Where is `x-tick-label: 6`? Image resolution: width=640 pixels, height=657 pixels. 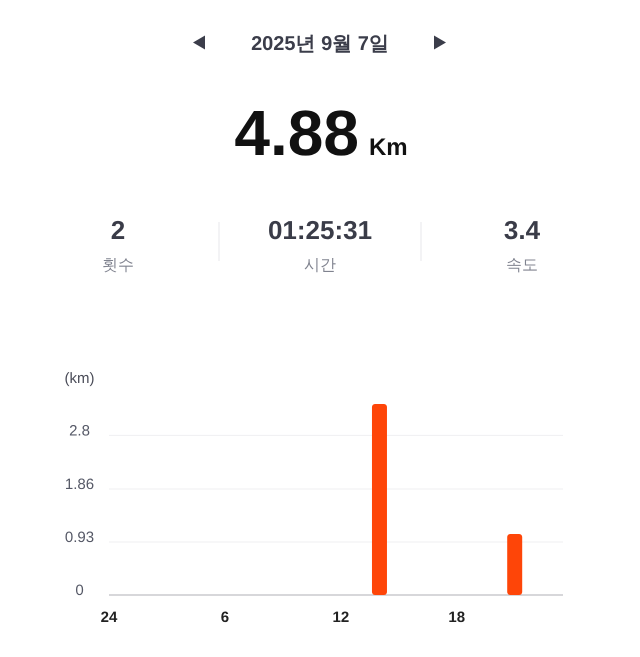 x-tick-label: 6 is located at coordinates (225, 617).